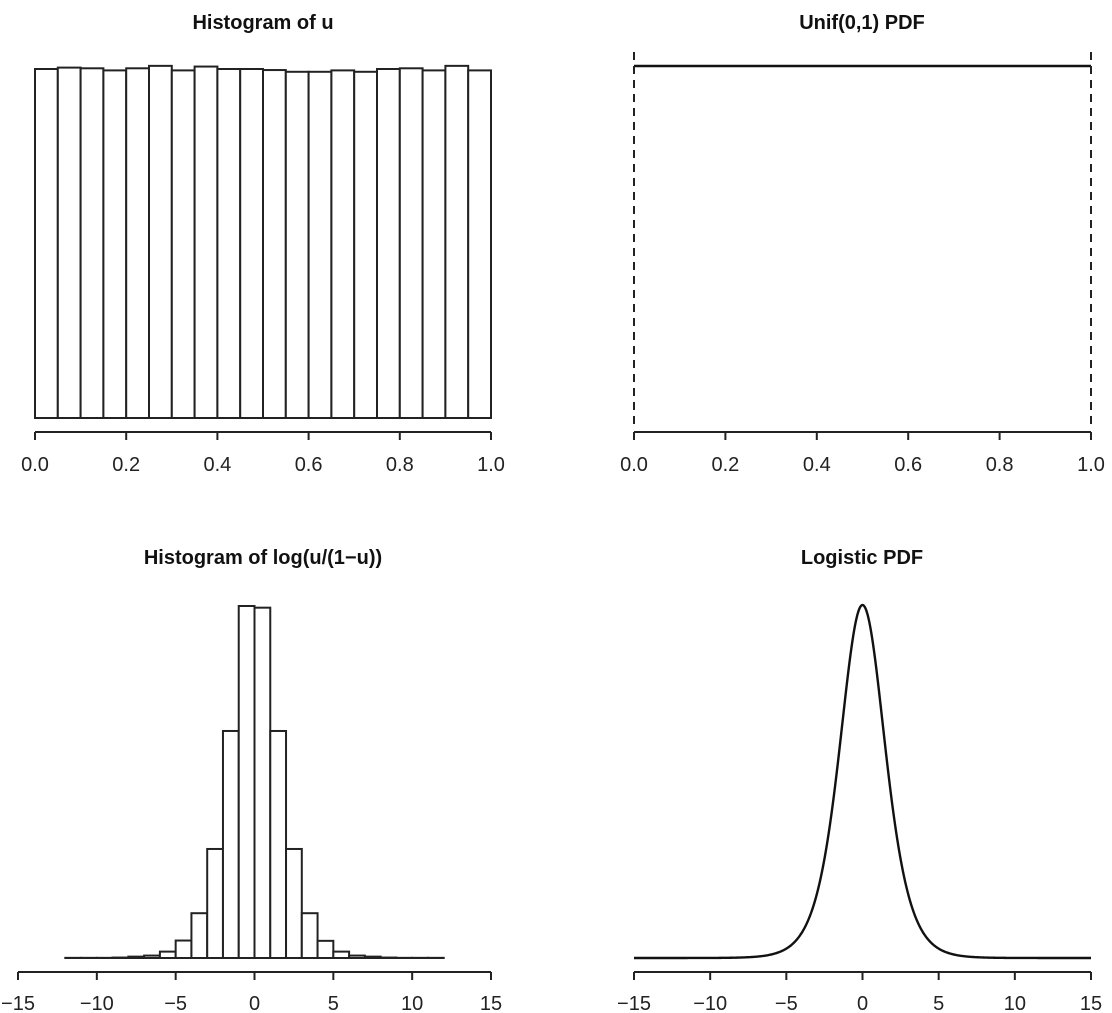  What do you see at coordinates (862, 23) in the screenshot?
I see `title-unif-pdf: Unif(0,1) PDF` at bounding box center [862, 23].